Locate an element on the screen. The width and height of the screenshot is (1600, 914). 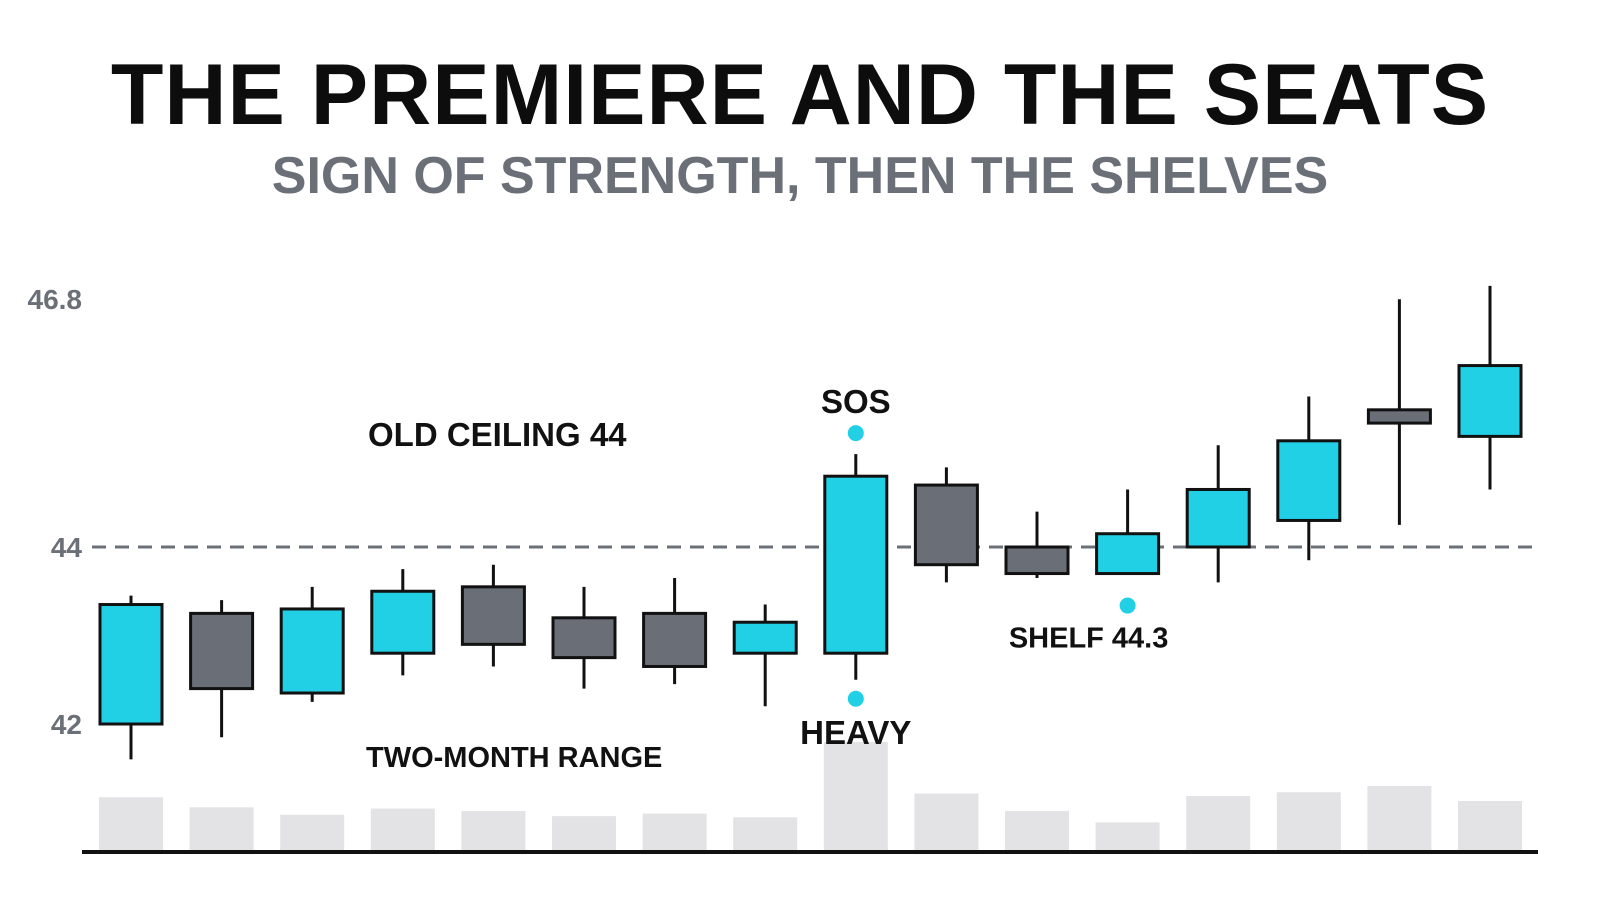
y-tick-label: 46.8 is located at coordinates (55, 299).